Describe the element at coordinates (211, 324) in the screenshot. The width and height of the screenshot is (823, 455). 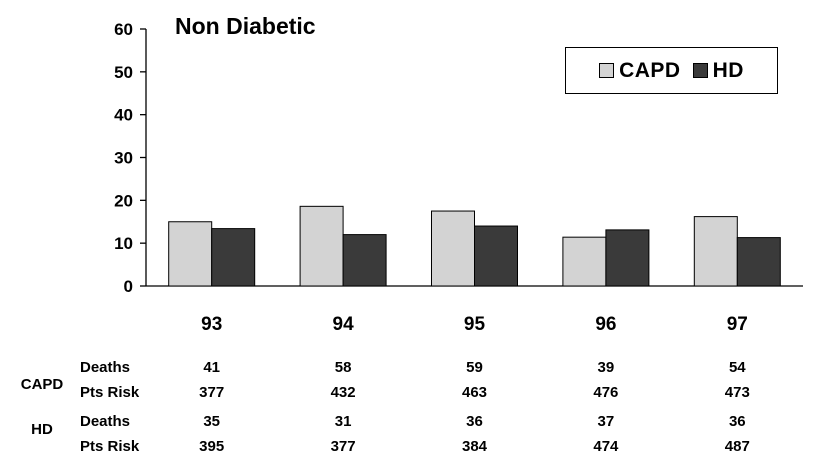
I see `x-tick-label: 93` at that location.